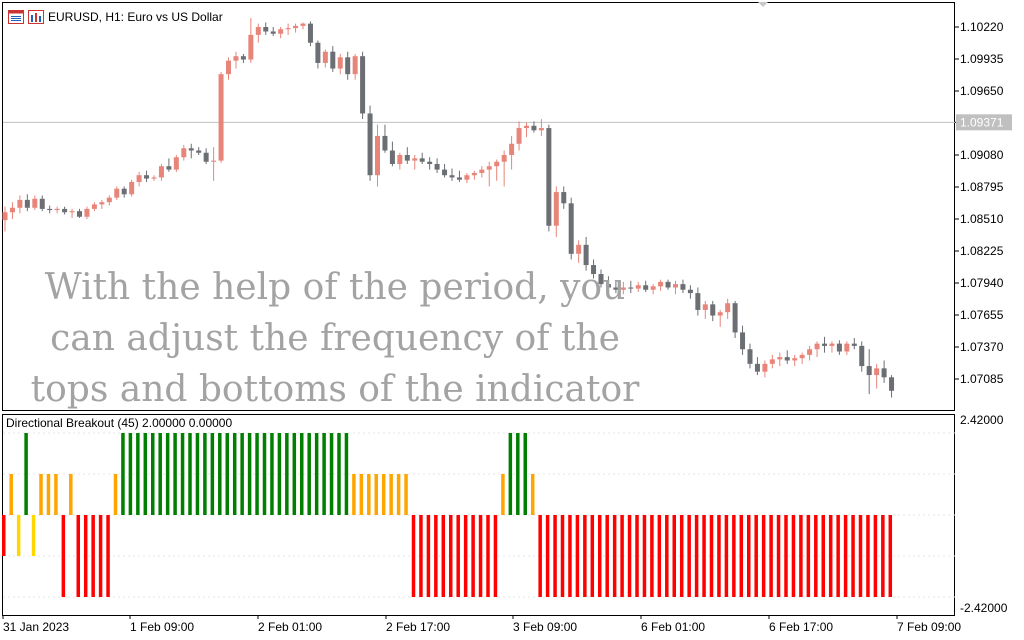 Image resolution: width=1024 pixels, height=640 pixels. I want to click on price-label: 1.07085, so click(982, 379).